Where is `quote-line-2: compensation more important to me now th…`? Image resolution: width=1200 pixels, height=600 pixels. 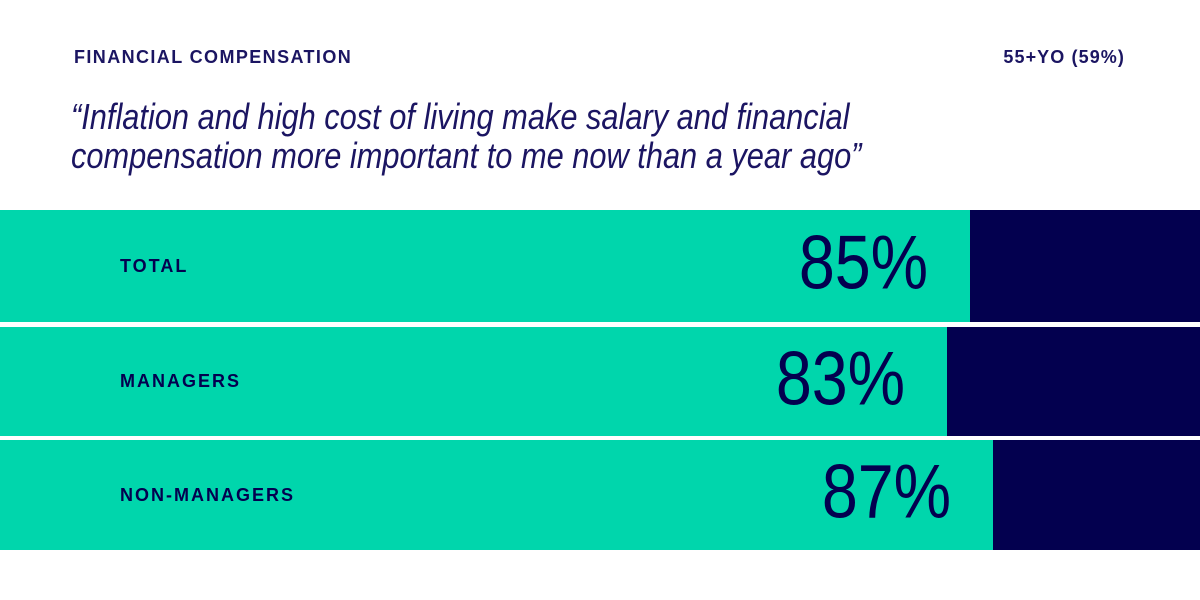
quote-line-2: compensation more important to me now th… is located at coordinates (466, 155).